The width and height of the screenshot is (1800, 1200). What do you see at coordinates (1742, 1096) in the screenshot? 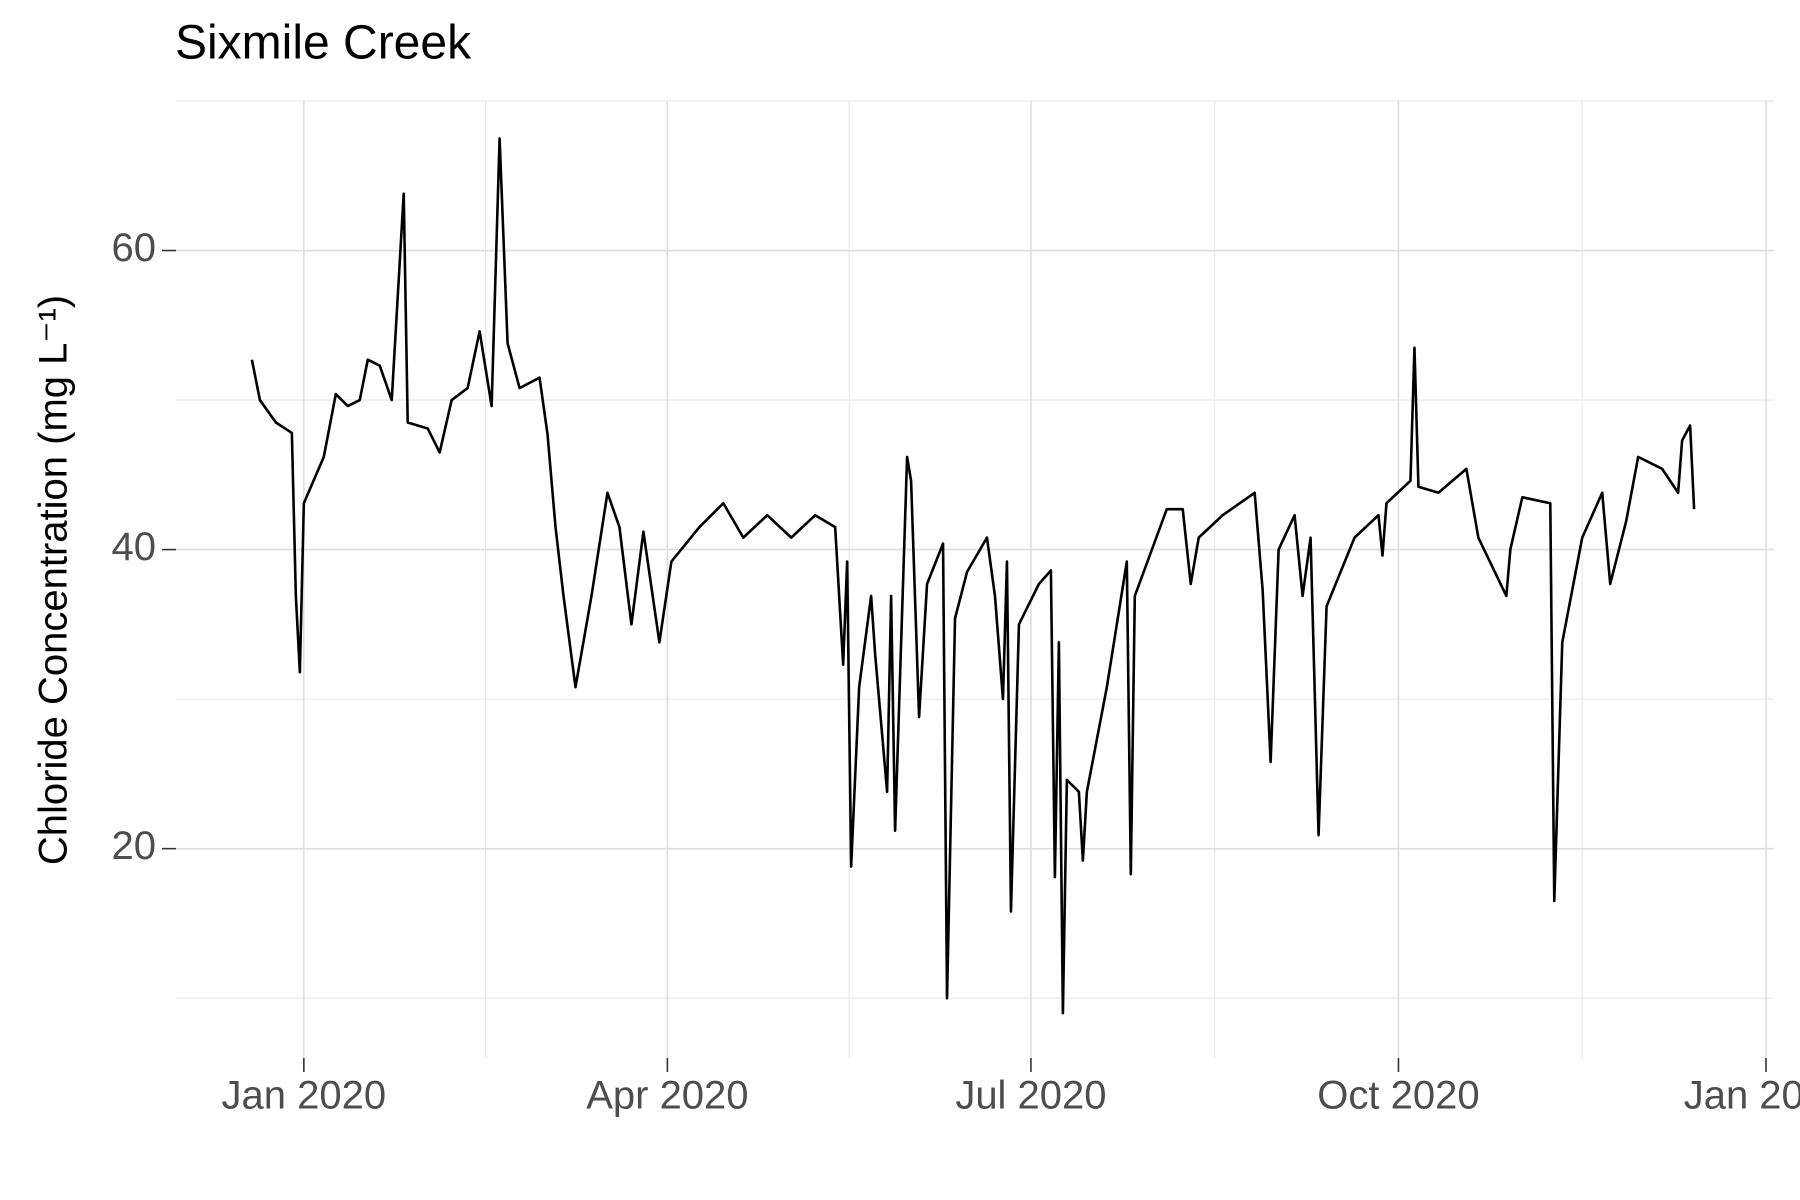
I see `x-tick-label: Jan 2021` at bounding box center [1742, 1096].